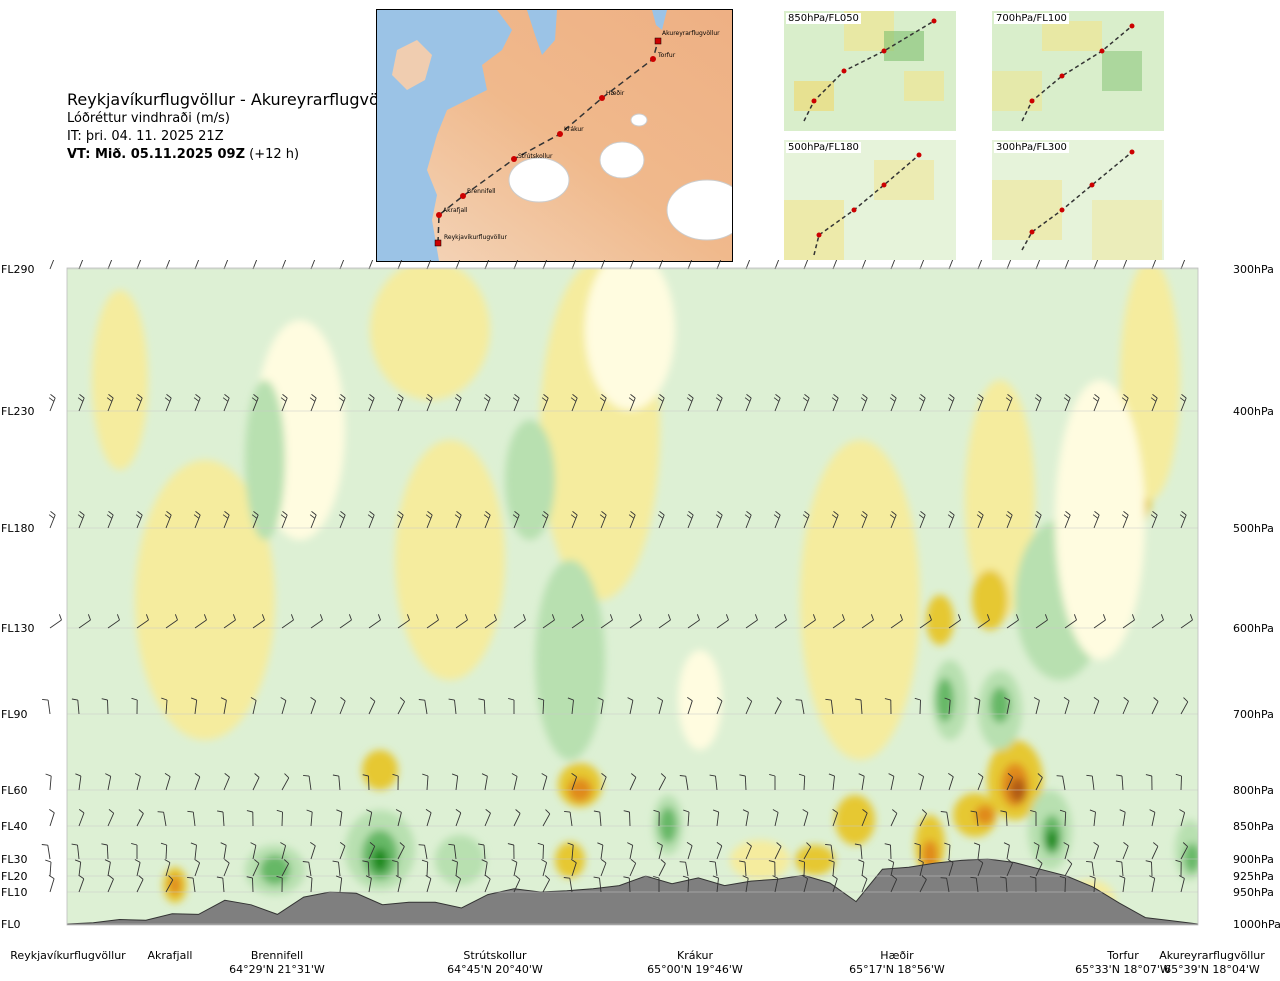 This screenshot has width=1280, height=981. I want to click on pressure-label: 300hPa, so click(1253, 269).